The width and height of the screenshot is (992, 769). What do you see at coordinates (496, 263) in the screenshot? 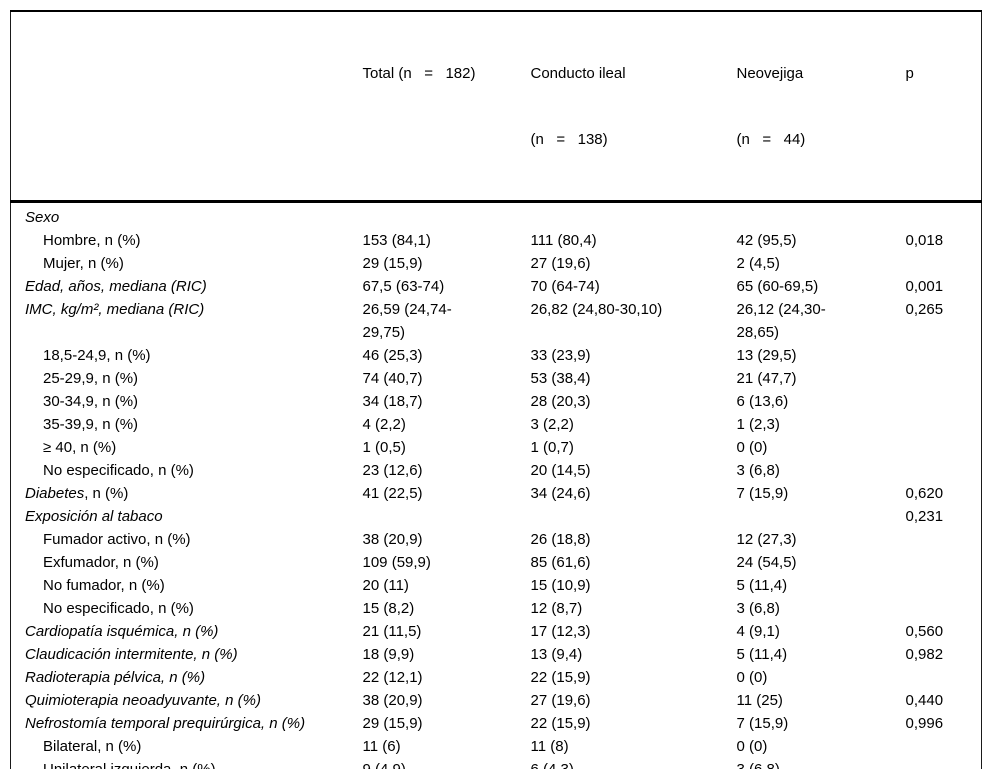
I see `table-row: Mujer, n (%) 29 (15,9) 27 (19,6) 2 (4,5)` at bounding box center [496, 263].